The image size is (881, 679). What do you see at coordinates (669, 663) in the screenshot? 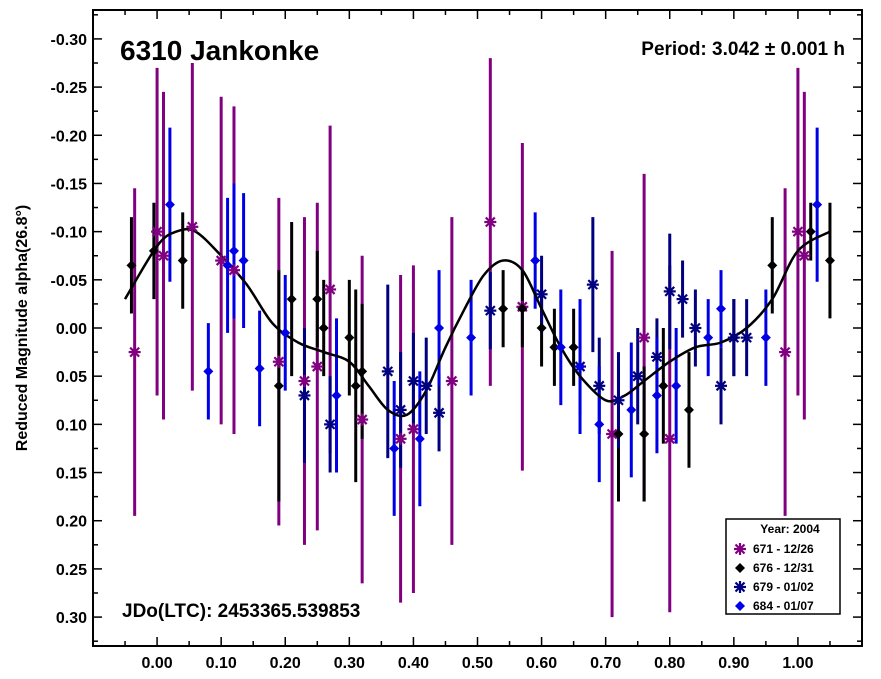
I see `x-tick-label: 0.80` at bounding box center [669, 663].